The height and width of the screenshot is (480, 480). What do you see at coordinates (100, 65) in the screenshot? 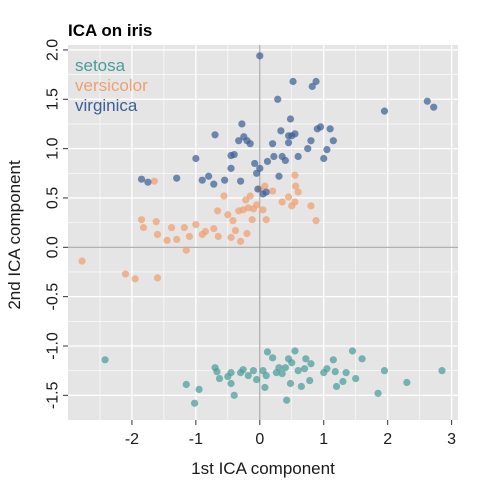
I see `legend-item-setosa: setosa` at bounding box center [100, 65].